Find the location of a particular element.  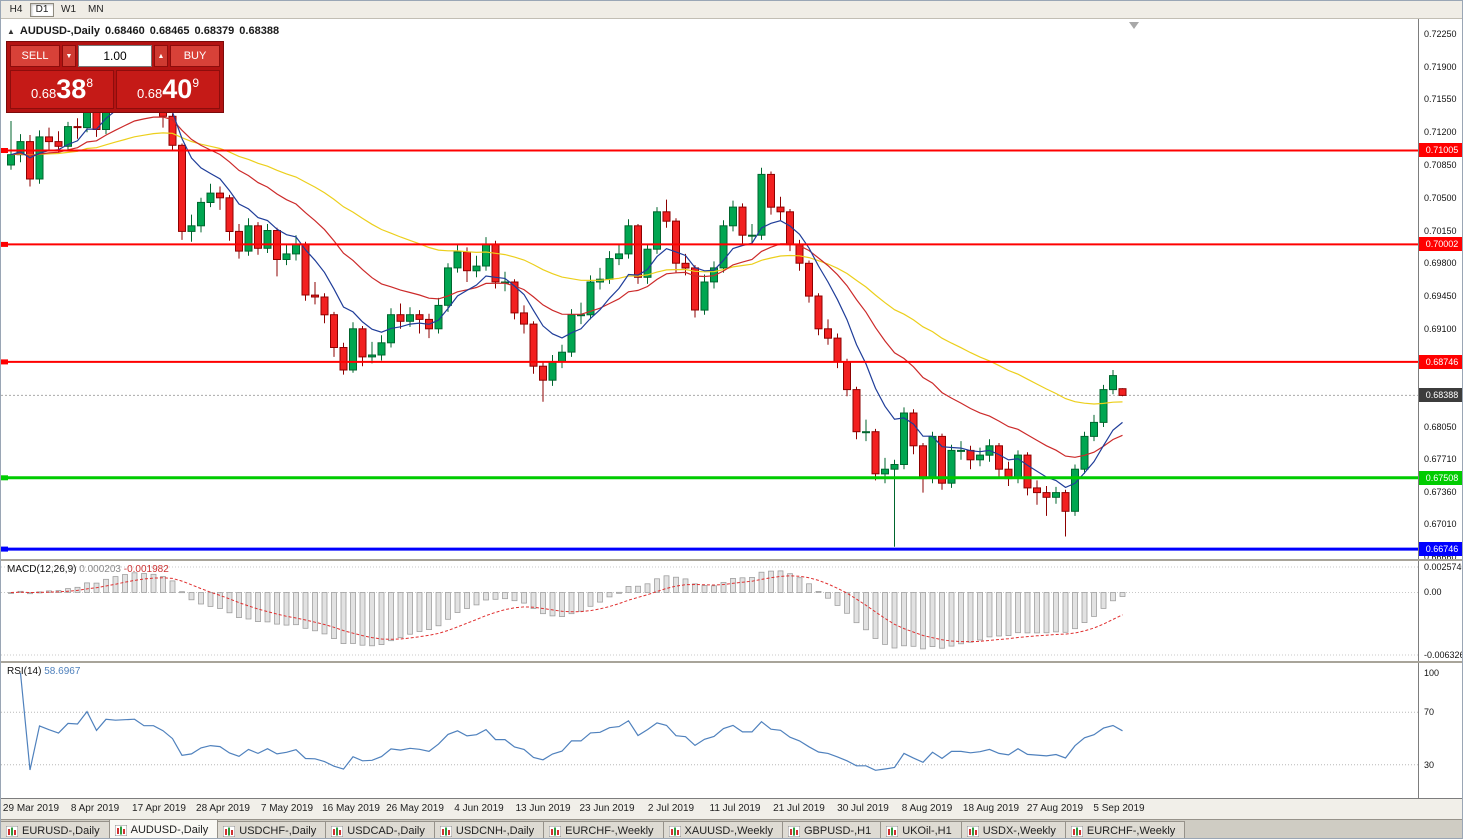

price-axis-label: 0.69800 is located at coordinates (1440, 263).